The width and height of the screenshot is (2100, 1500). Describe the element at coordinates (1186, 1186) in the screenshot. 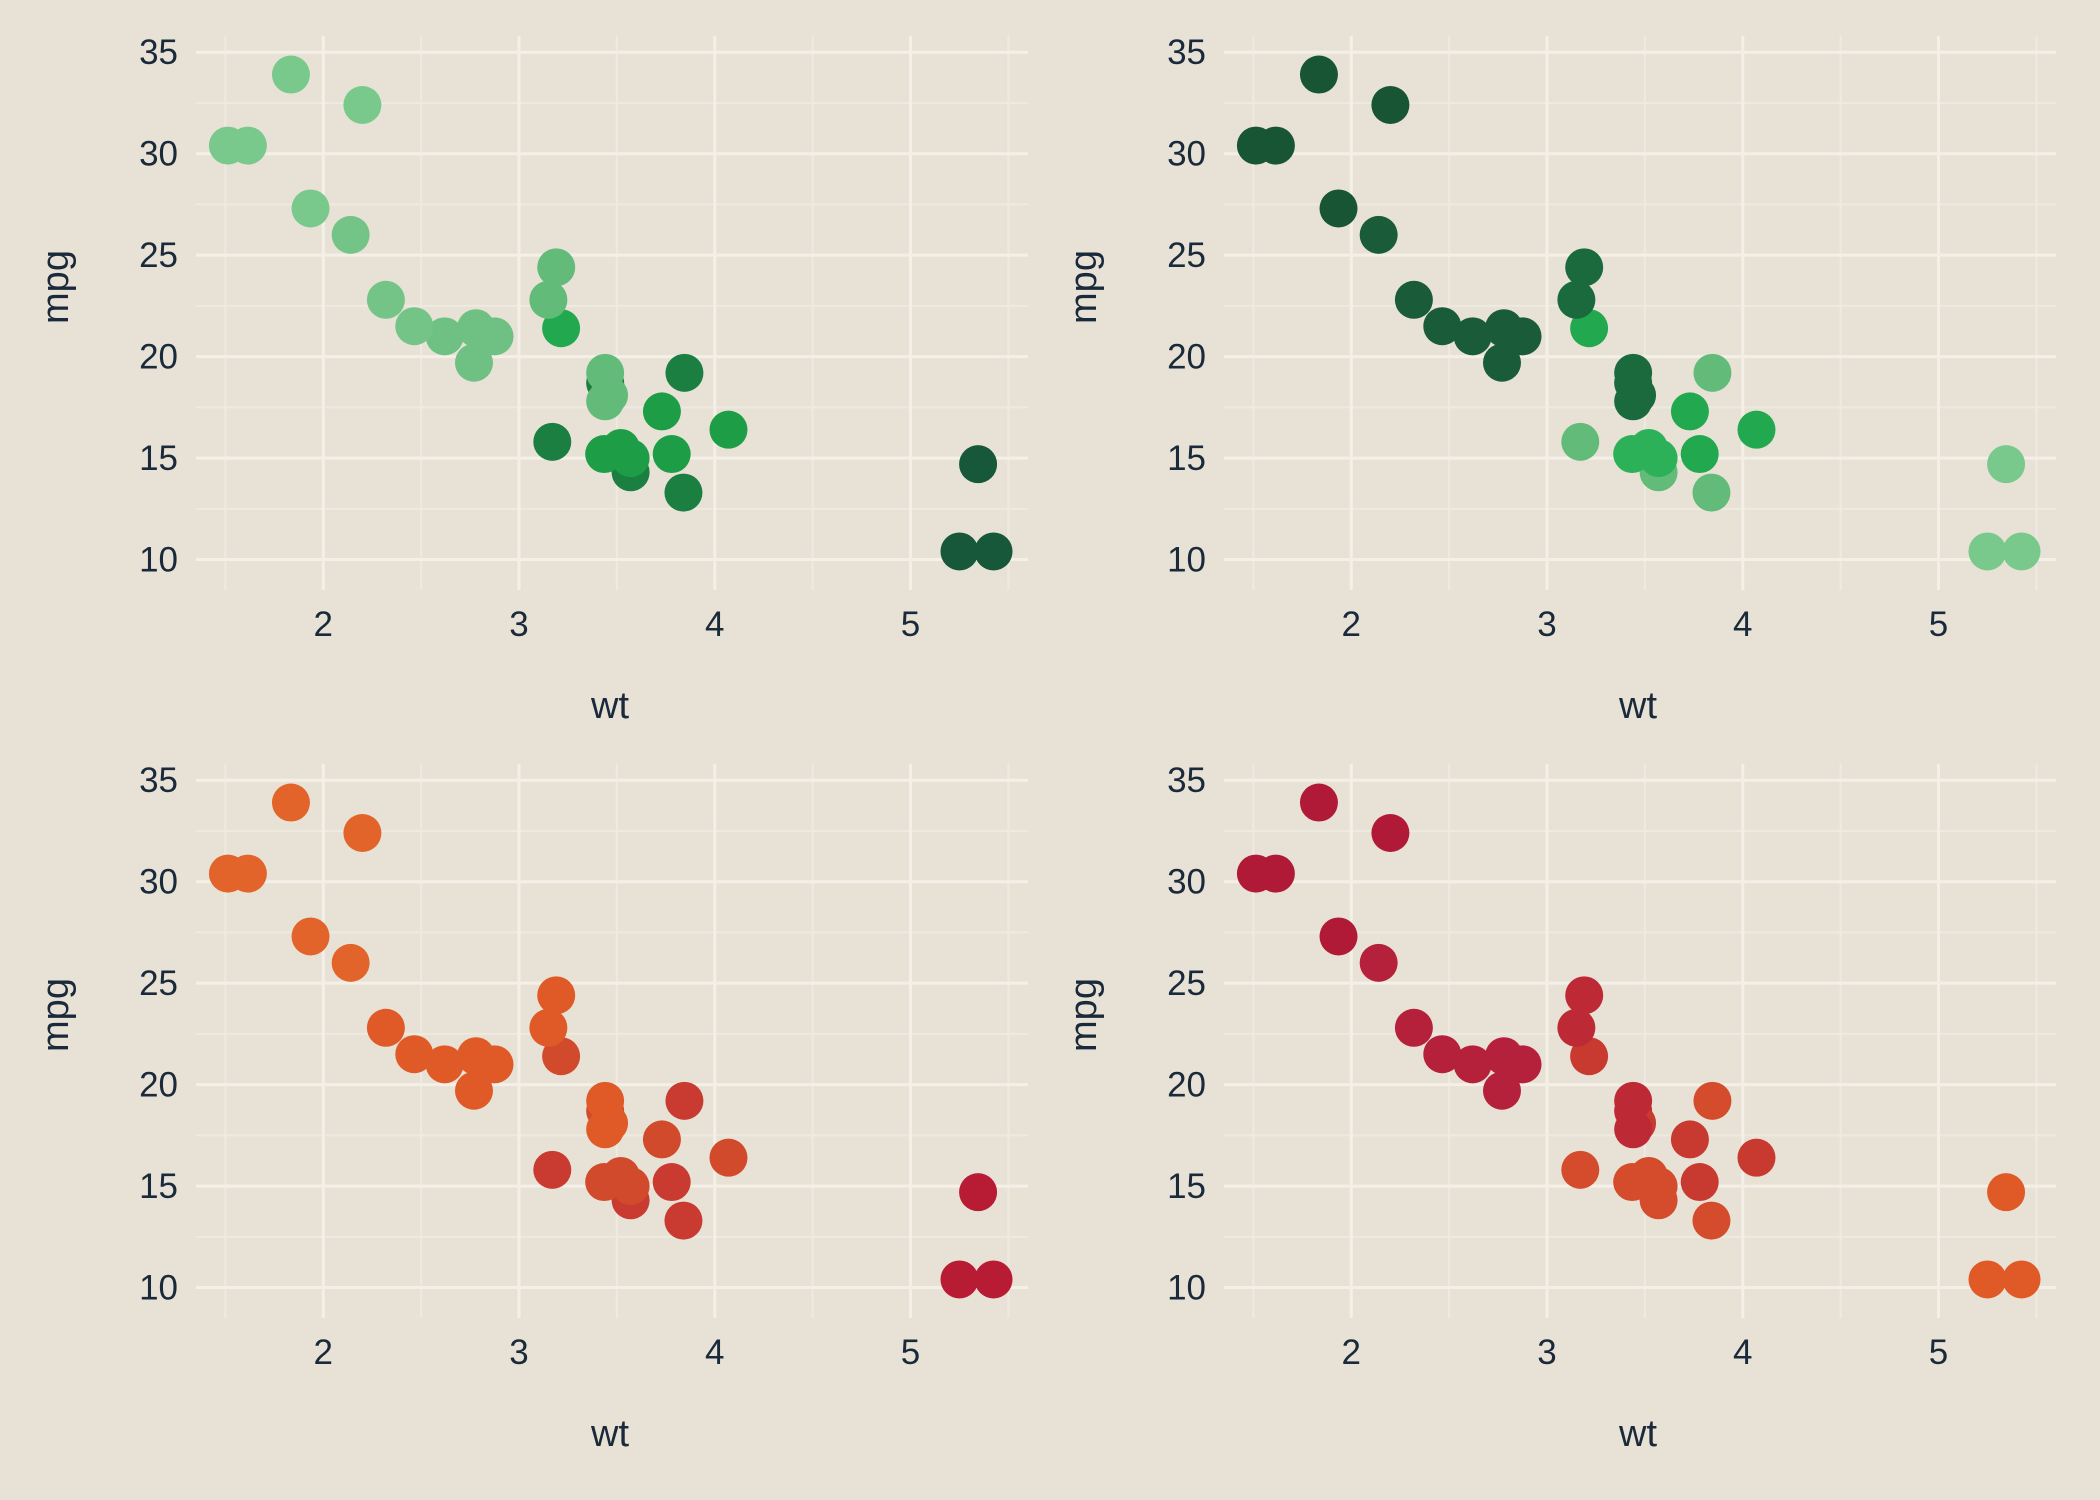

I see `y-tick-label: 15` at that location.